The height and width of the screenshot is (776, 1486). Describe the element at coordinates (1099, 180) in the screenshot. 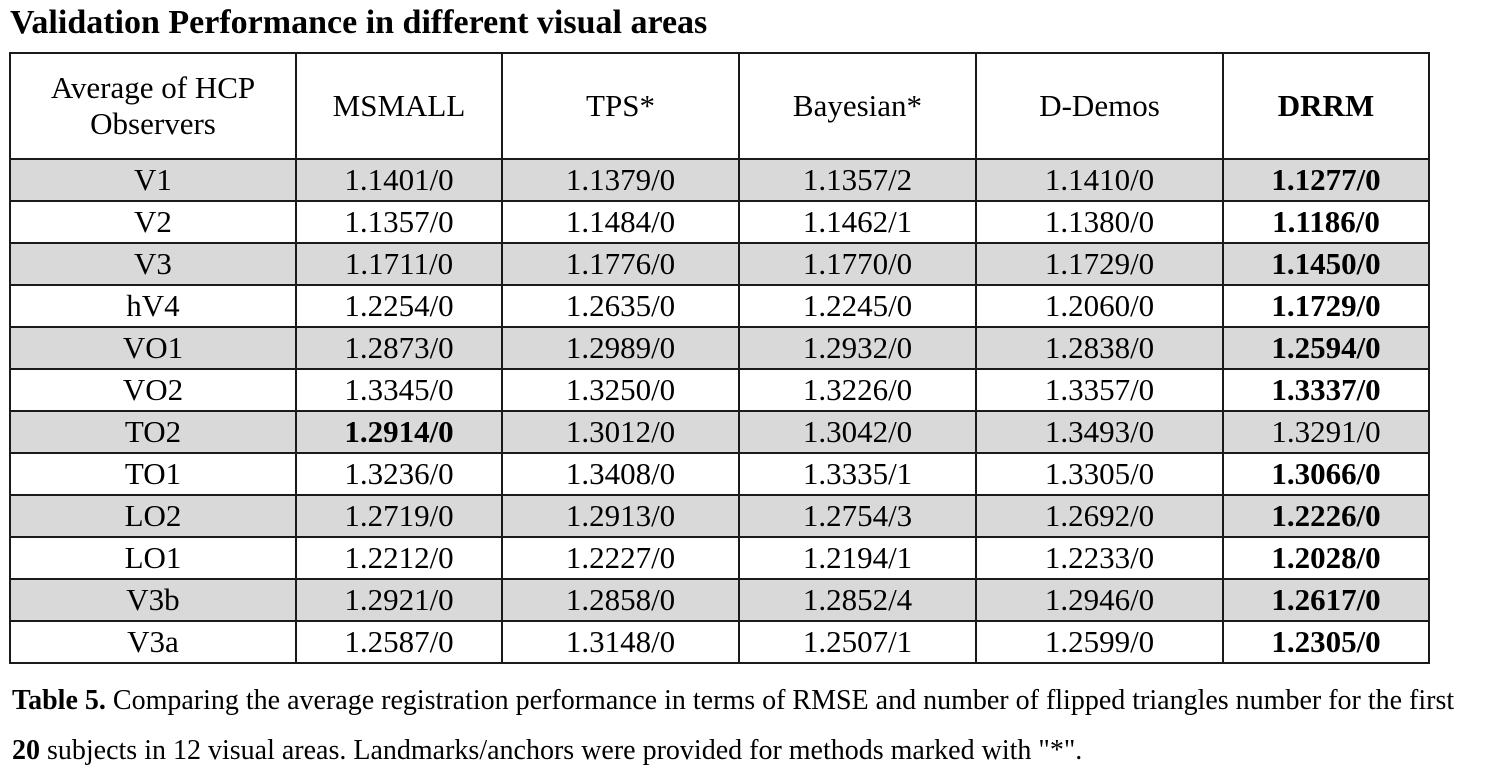

I see `table-cell: 1.1410/0` at that location.